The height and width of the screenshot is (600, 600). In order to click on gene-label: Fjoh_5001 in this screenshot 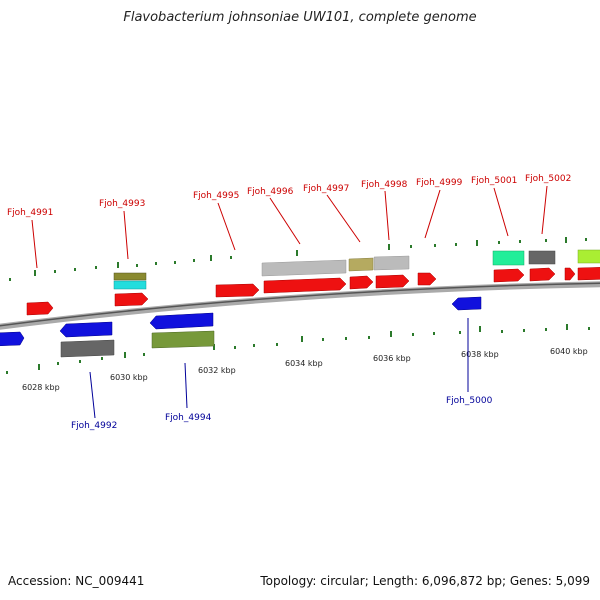, I will do `click(494, 181)`.